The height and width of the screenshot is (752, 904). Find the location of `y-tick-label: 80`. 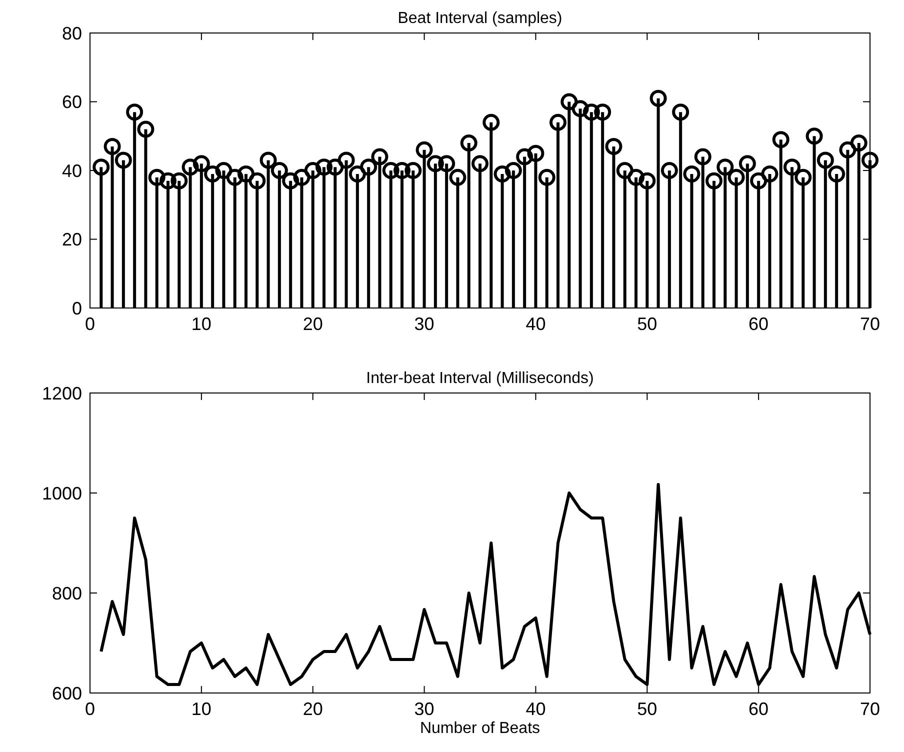

y-tick-label: 80 is located at coordinates (72, 33).